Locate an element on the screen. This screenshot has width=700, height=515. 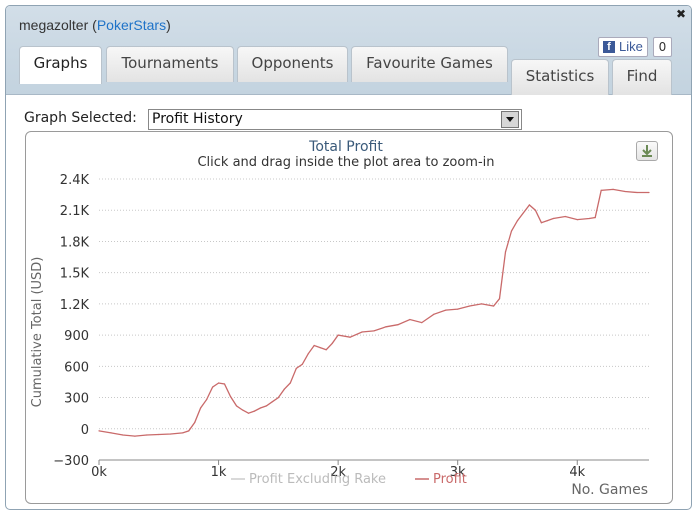
x-tick-label: 4k is located at coordinates (577, 472).